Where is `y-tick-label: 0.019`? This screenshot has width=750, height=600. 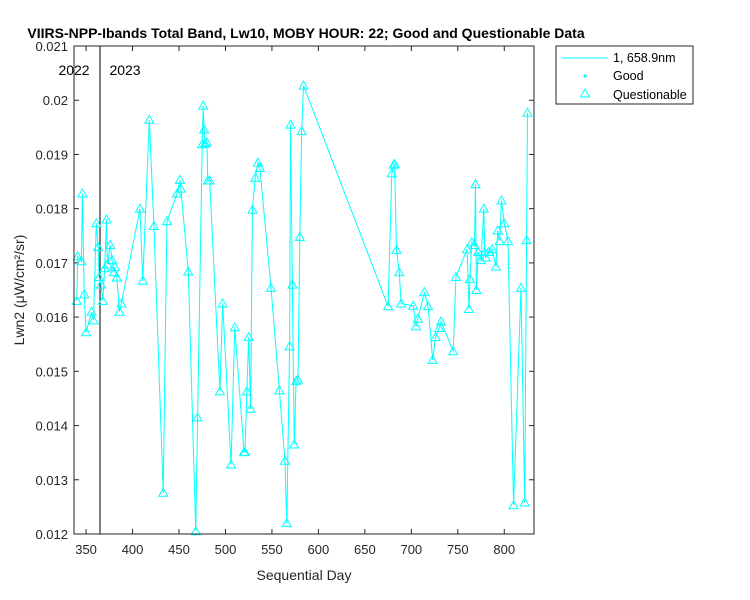 y-tick-label: 0.019 is located at coordinates (51, 154).